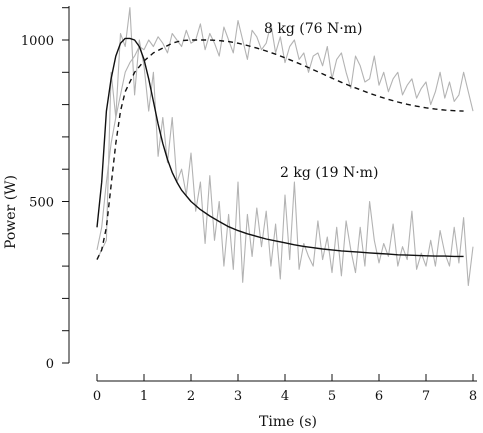 This screenshot has height=433, width=483. I want to click on y-tick-label: 0, so click(50, 364).